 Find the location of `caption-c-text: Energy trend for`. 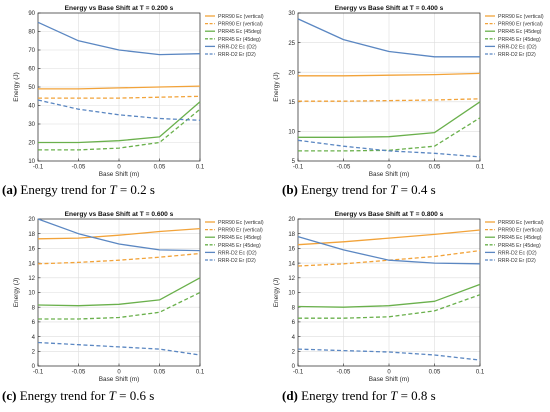

caption-c-text: Energy trend for is located at coordinates (62, 395).